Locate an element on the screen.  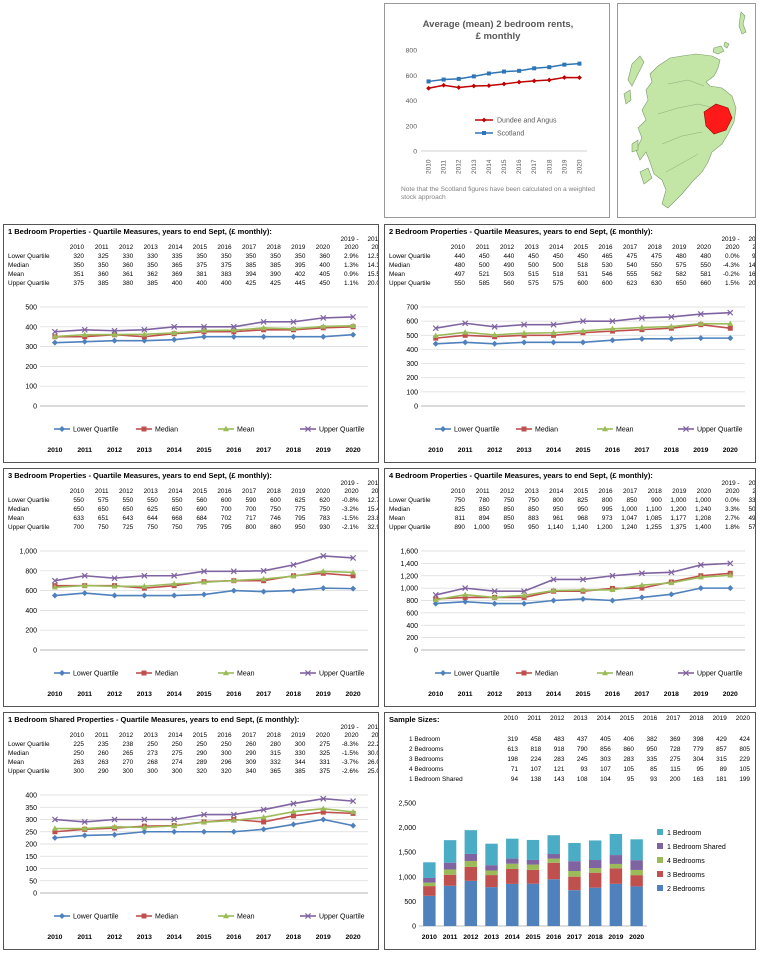
sample-cell: 143 is located at coordinates (559, 779).